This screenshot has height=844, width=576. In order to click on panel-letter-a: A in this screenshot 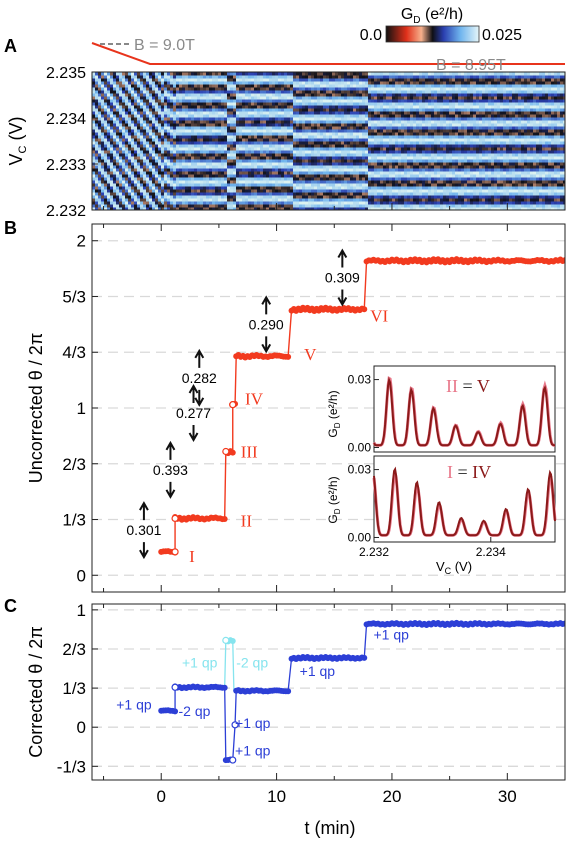, I will do `click(10, 46)`.